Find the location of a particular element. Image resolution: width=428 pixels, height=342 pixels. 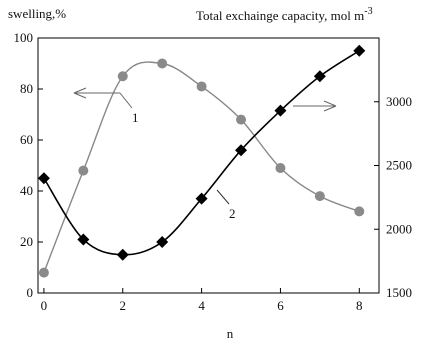

annotation-series-2: 2 is located at coordinates (276, 160).